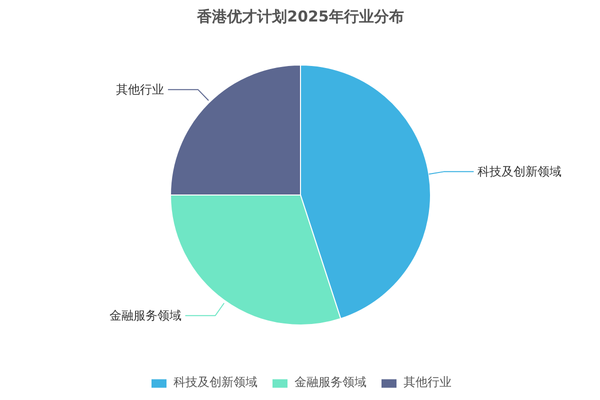 This screenshot has width=600, height=400. I want to click on legend-label: 其他行业, so click(428, 382).